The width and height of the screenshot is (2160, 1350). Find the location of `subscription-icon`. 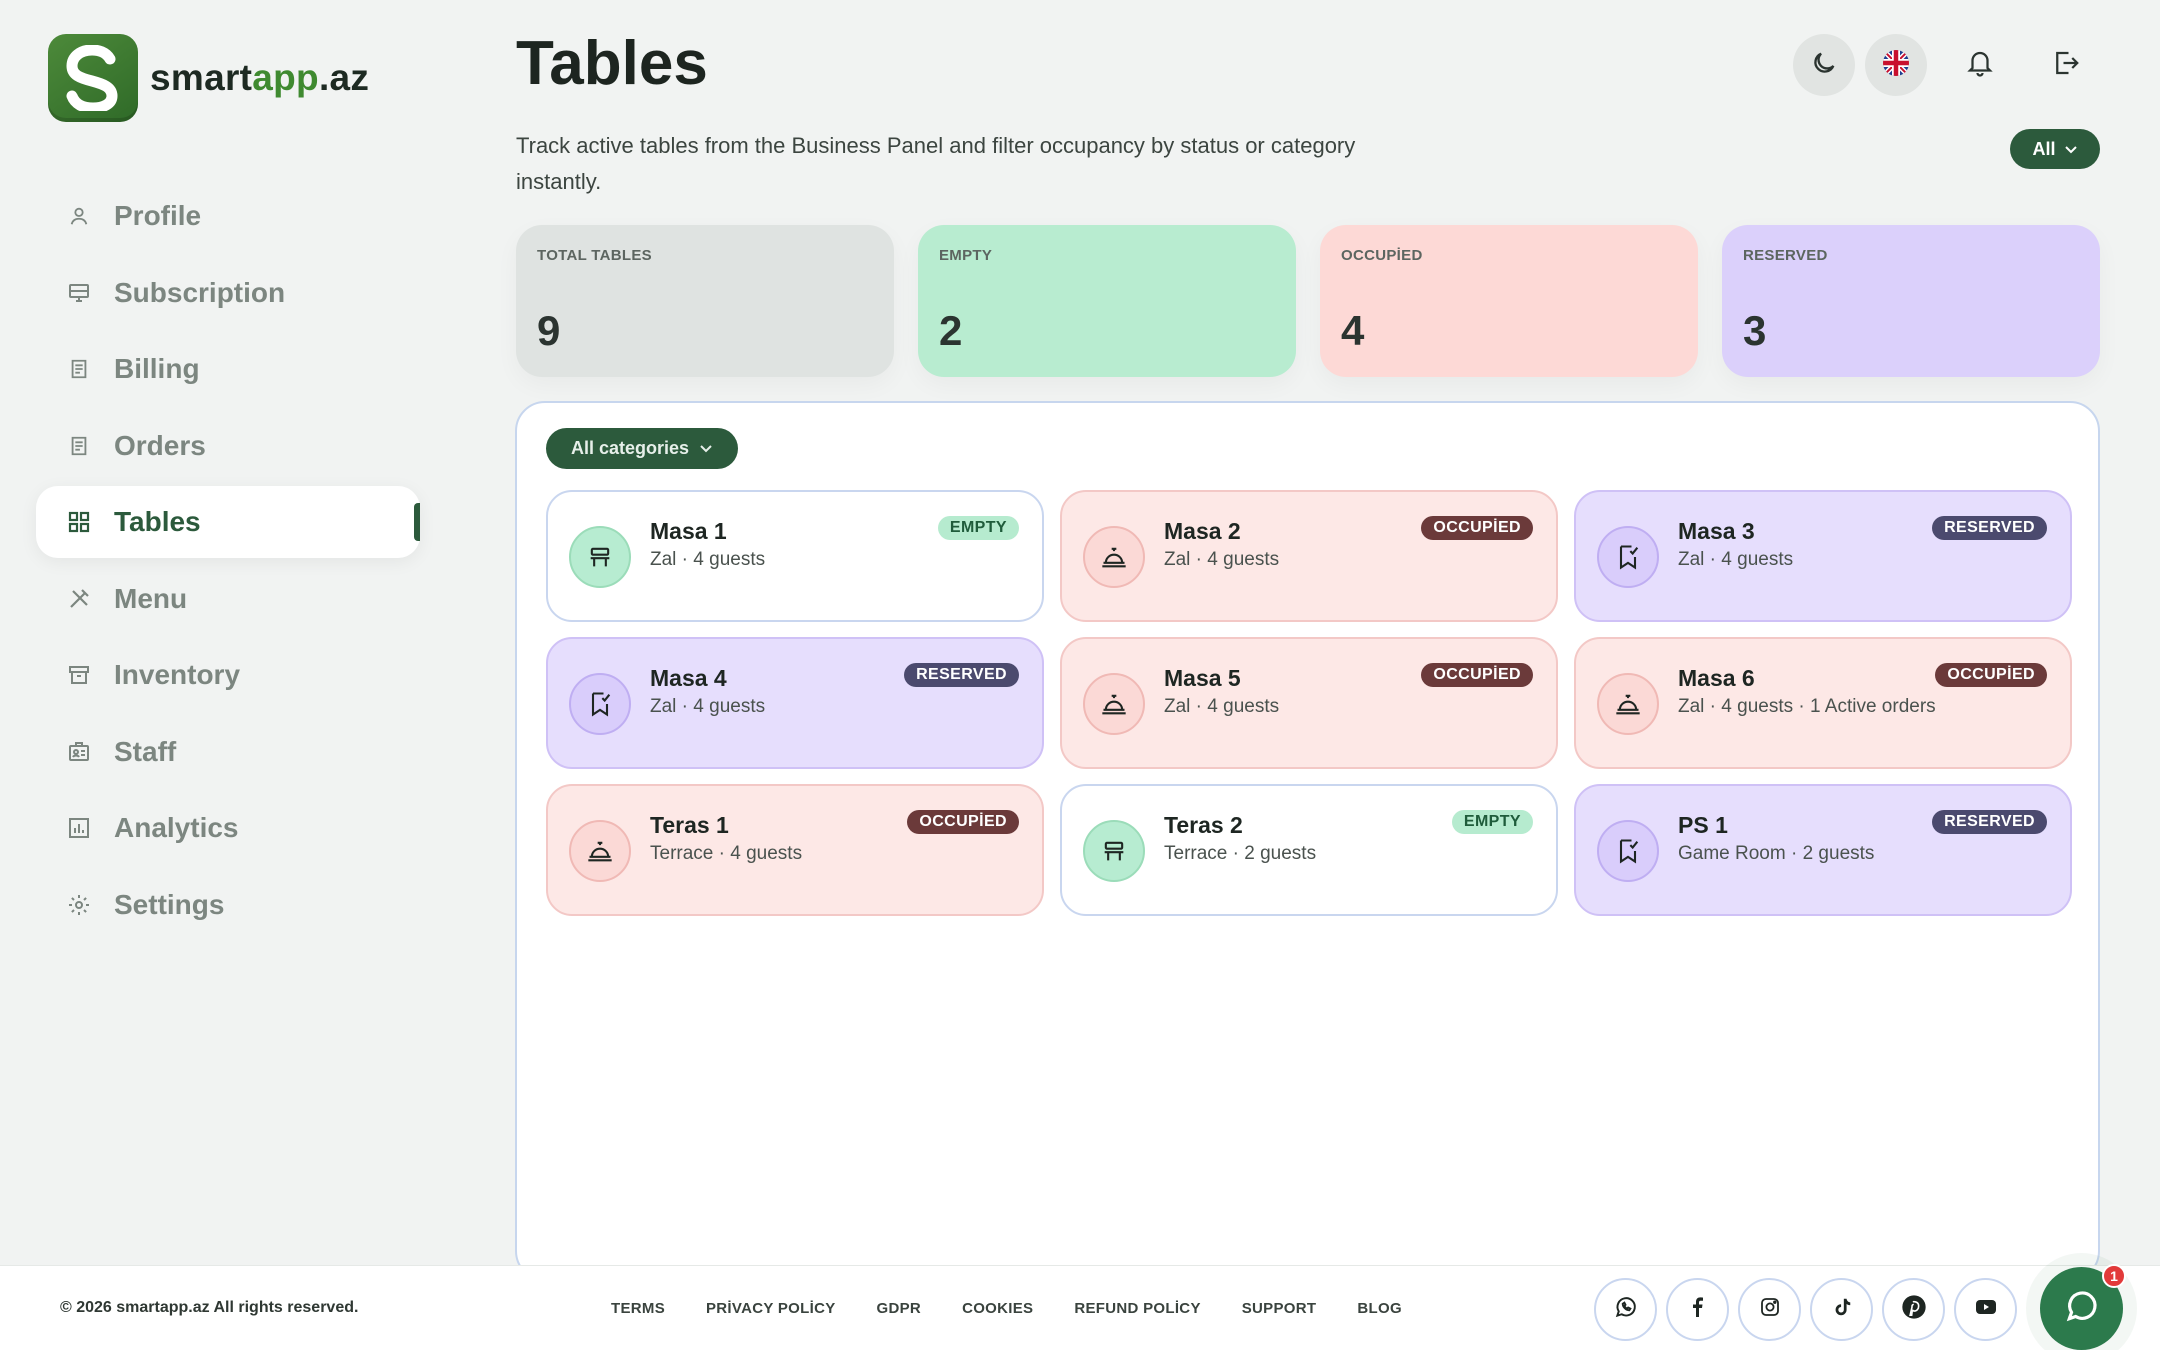

subscription-icon is located at coordinates (79, 293).